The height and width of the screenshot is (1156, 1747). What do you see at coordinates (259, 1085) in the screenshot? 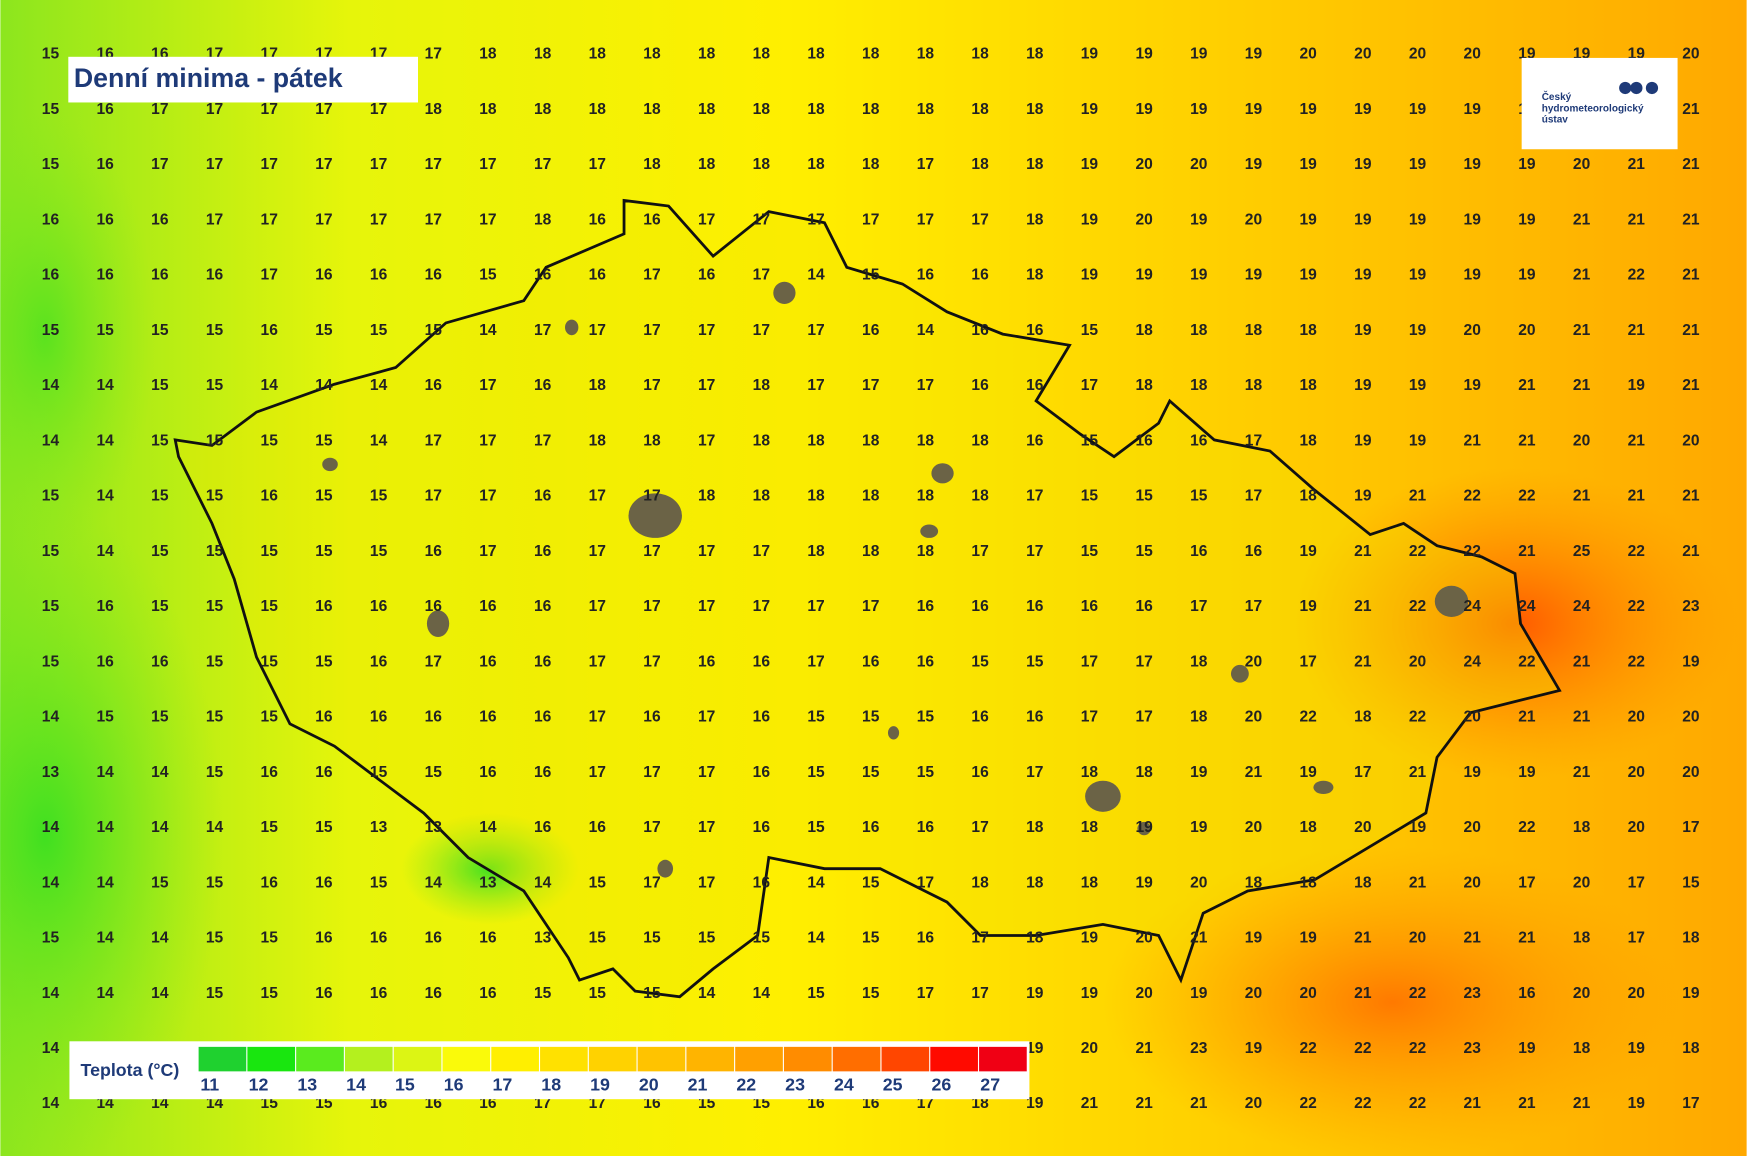
I see `legend-label: 12` at bounding box center [259, 1085].